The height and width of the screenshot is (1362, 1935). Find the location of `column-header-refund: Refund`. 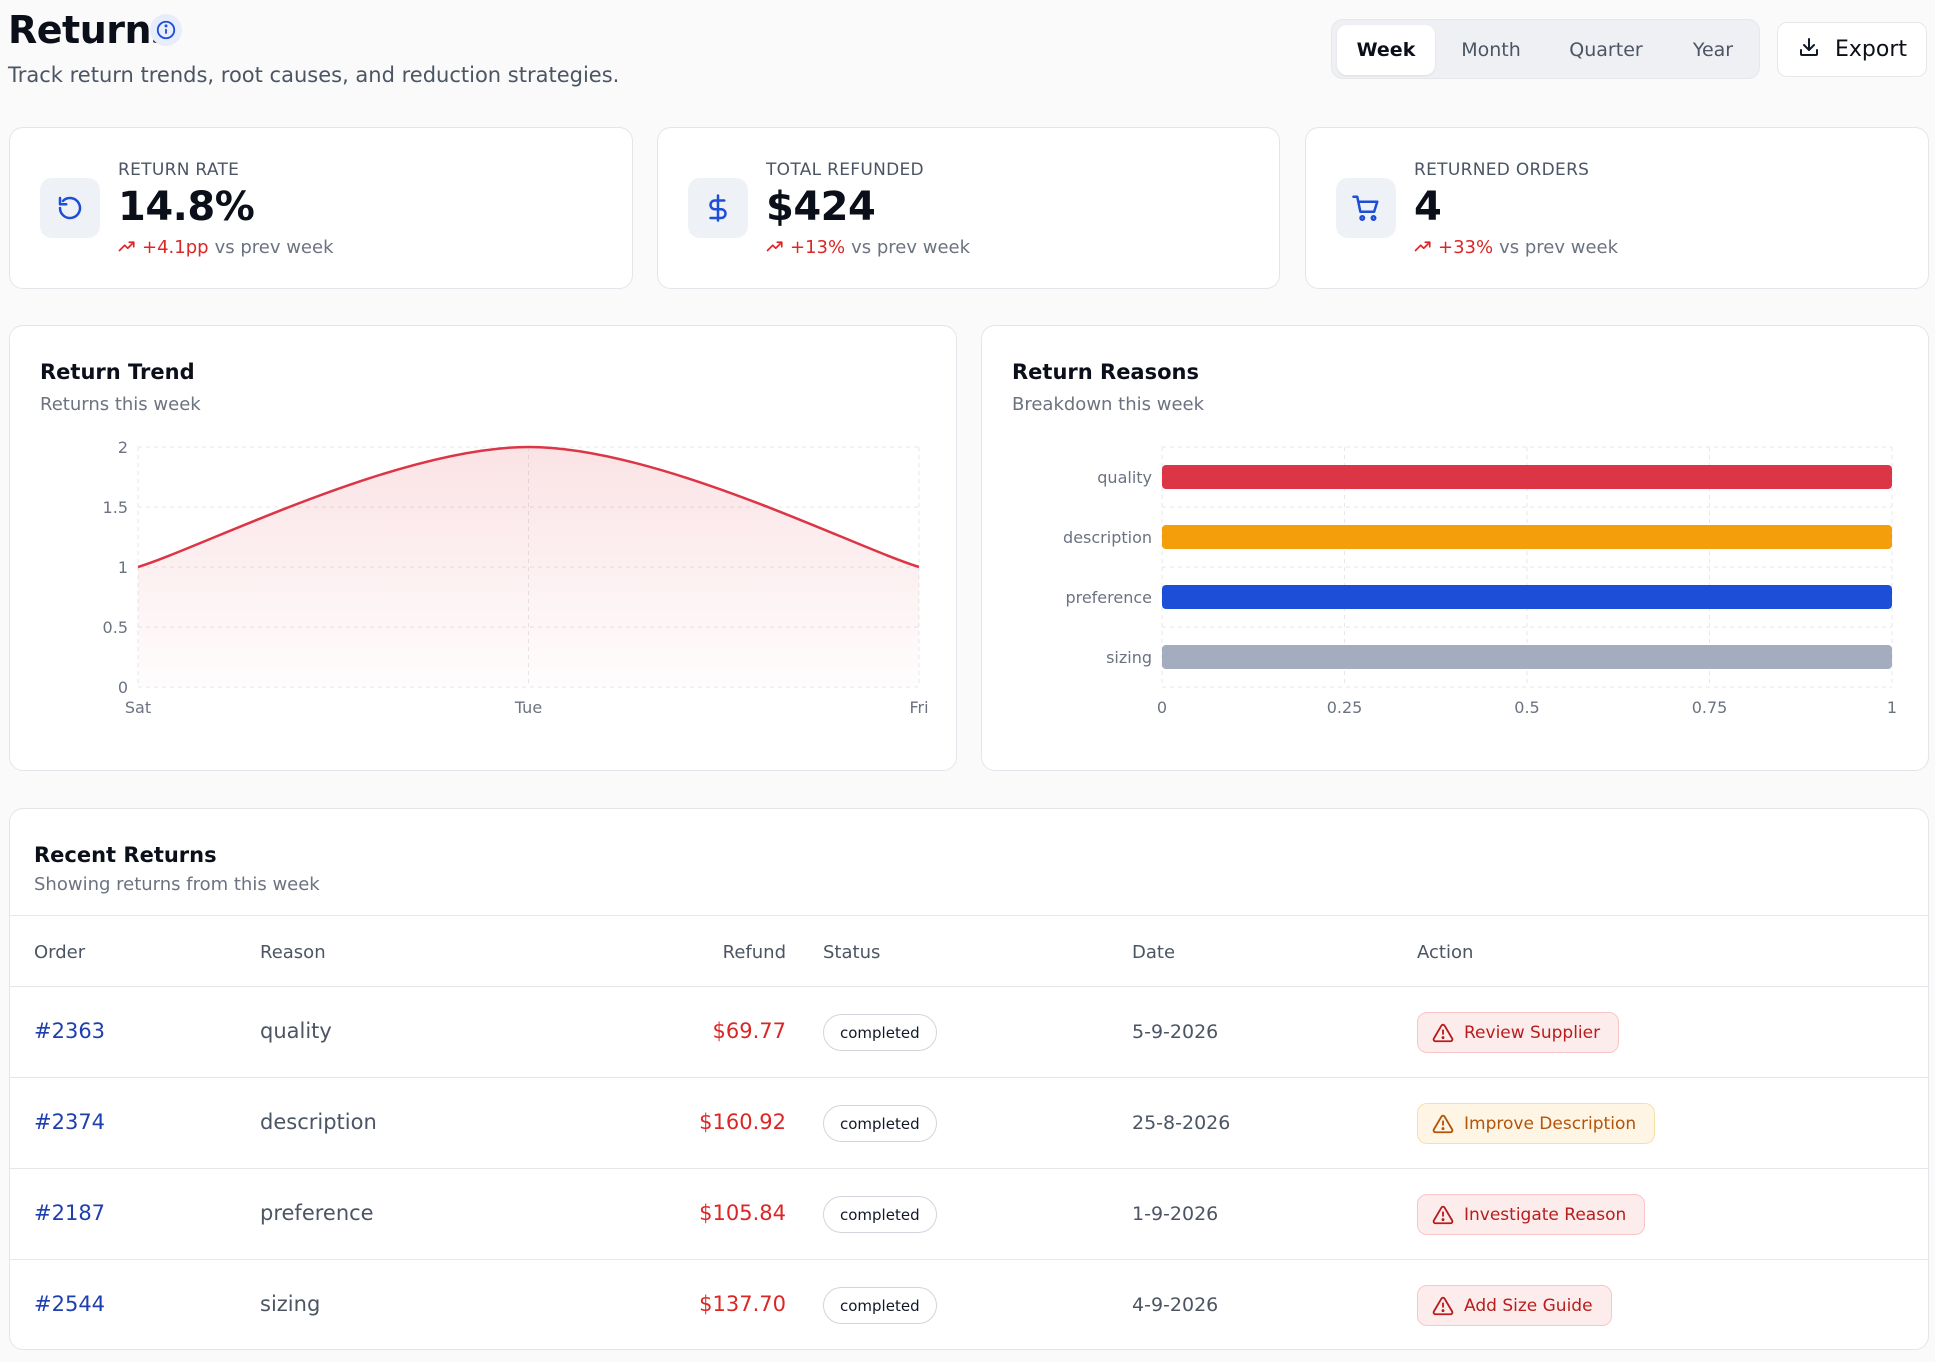

column-header-refund: Refund is located at coordinates (754, 952).